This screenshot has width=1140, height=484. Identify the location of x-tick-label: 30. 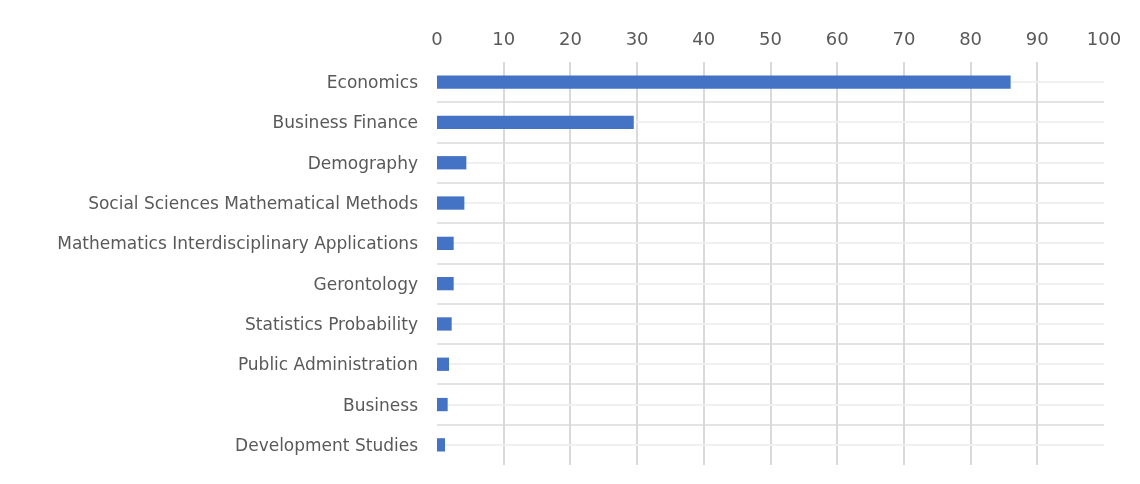
(637, 39).